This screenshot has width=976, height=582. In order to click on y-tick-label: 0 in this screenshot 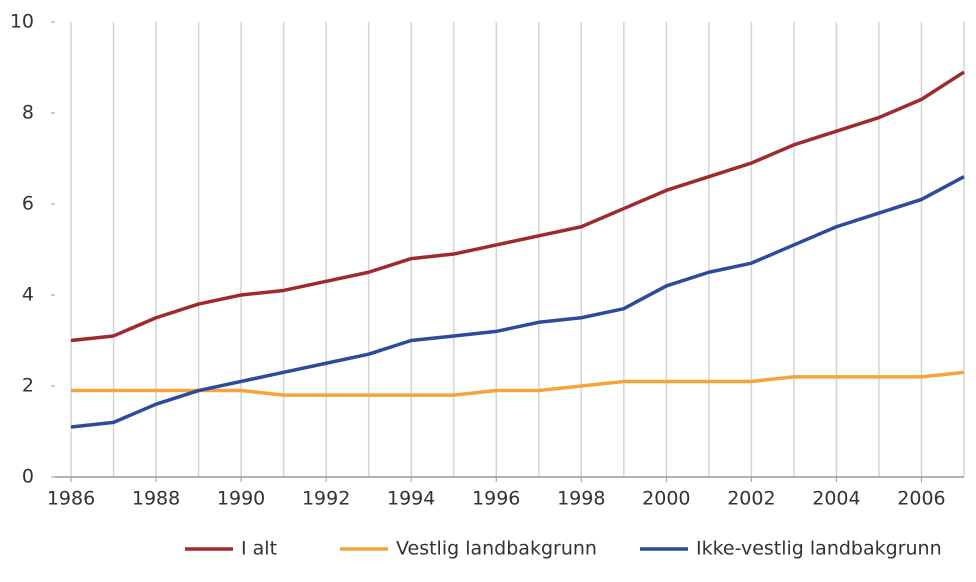, I will do `click(28, 477)`.